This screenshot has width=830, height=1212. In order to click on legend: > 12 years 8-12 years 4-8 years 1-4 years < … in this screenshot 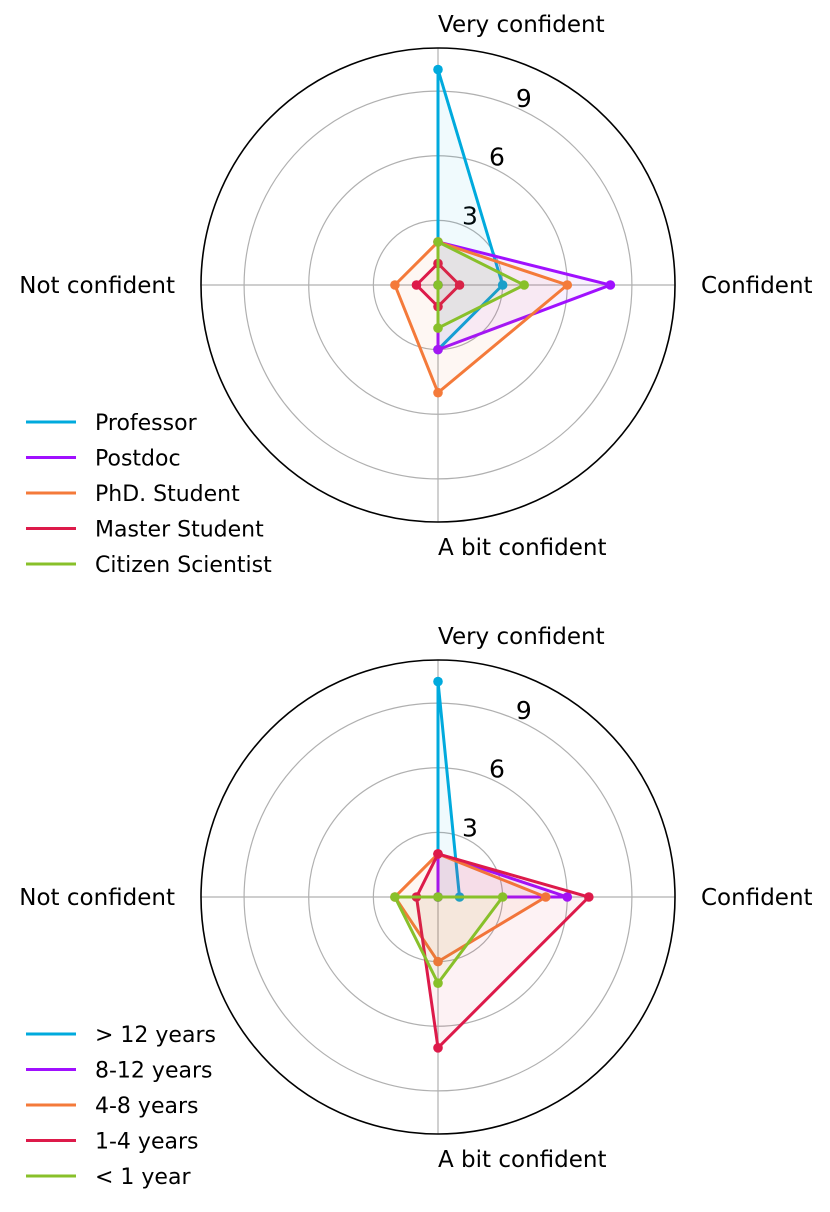, I will do `click(121, 1106)`.